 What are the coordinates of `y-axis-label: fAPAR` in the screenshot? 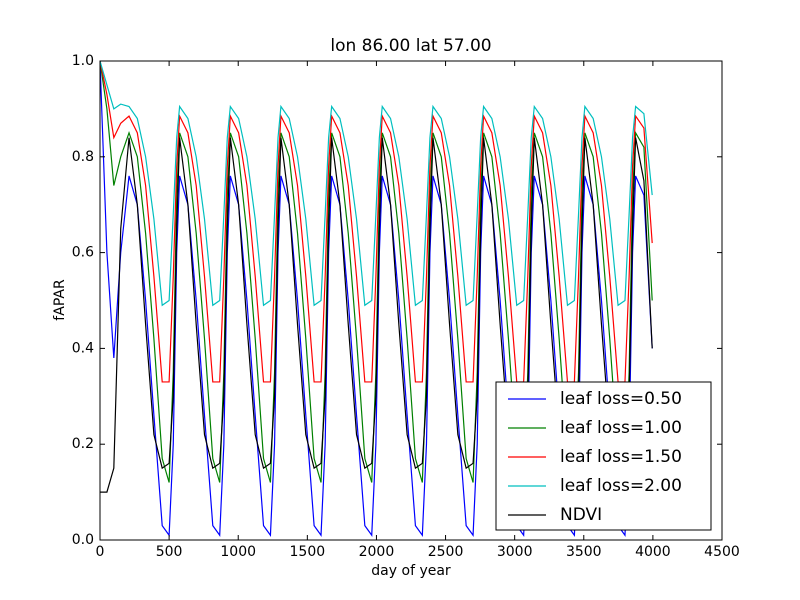 It's located at (60, 300).